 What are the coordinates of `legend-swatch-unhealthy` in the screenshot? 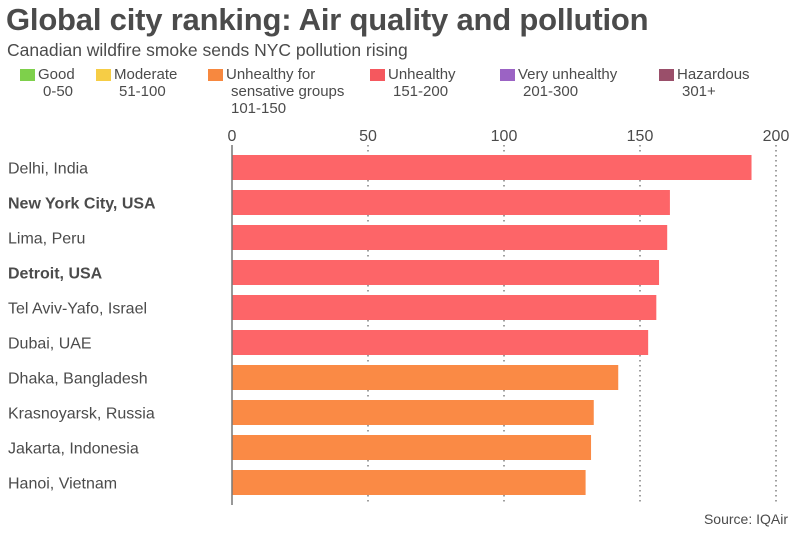 It's located at (377, 75).